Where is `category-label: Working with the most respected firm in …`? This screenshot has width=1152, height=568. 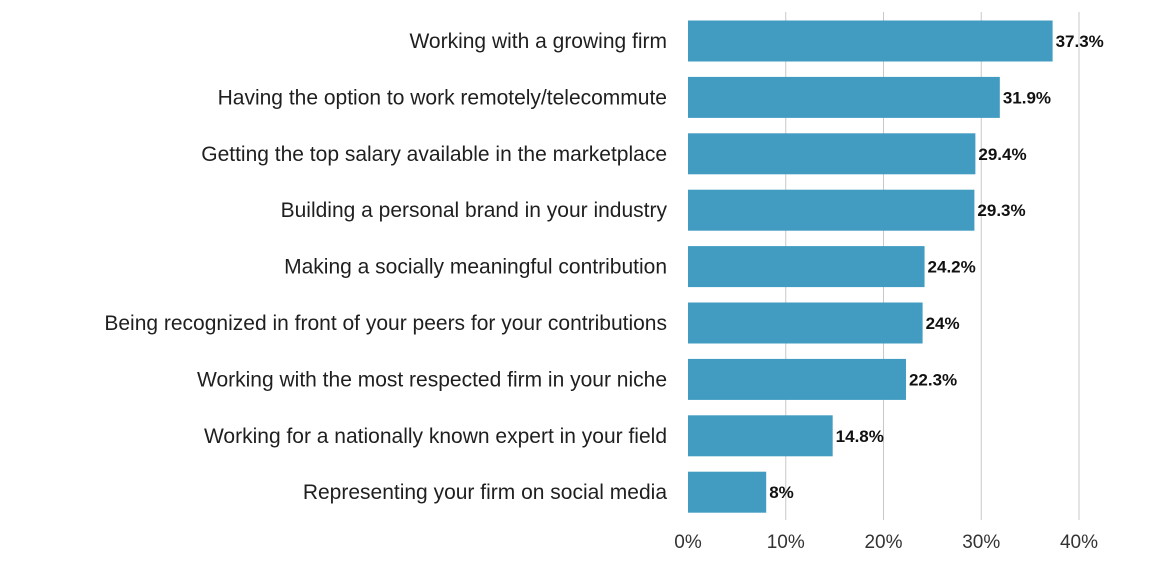 category-label: Working with the most respected firm in … is located at coordinates (432, 379).